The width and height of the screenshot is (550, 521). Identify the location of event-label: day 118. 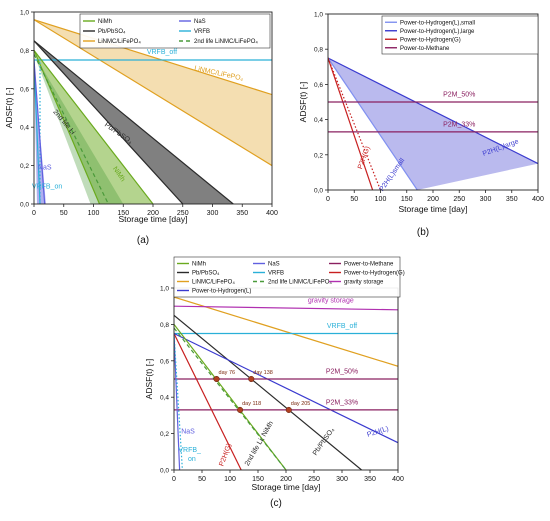
(251, 404).